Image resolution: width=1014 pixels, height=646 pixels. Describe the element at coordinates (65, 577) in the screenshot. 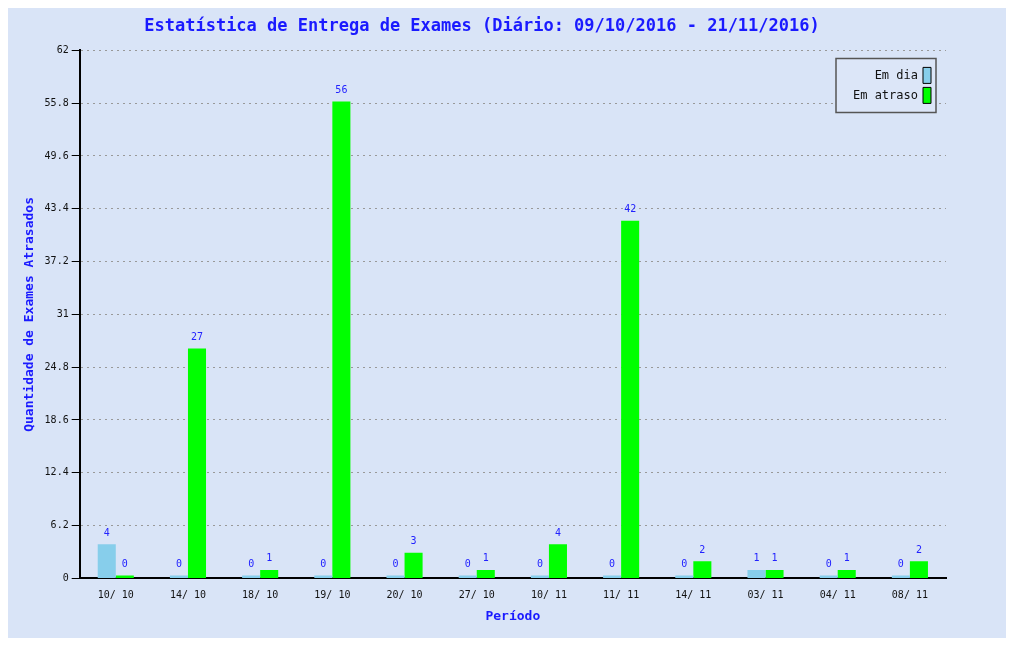

I see `y-tick-label: 0` at that location.